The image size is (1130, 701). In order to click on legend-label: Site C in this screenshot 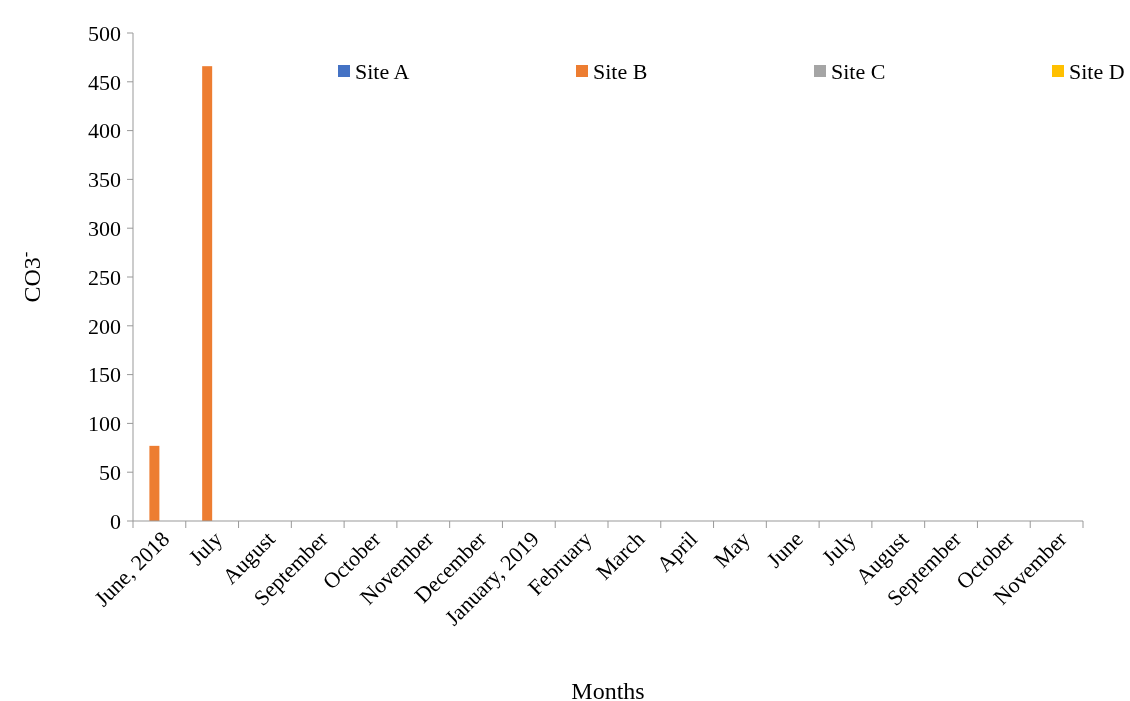, I will do `click(858, 71)`.